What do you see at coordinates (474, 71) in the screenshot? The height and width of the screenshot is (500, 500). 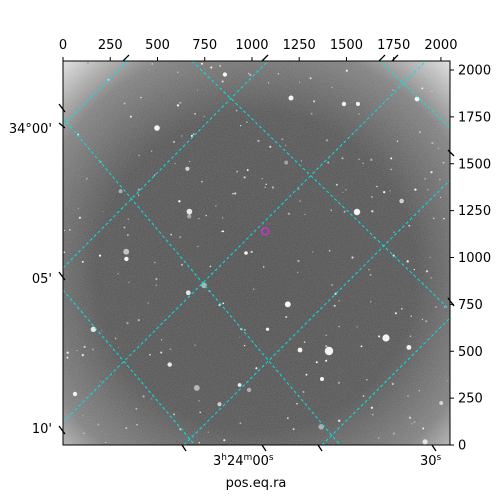 I see `right-tick-label: 2000` at bounding box center [474, 71].